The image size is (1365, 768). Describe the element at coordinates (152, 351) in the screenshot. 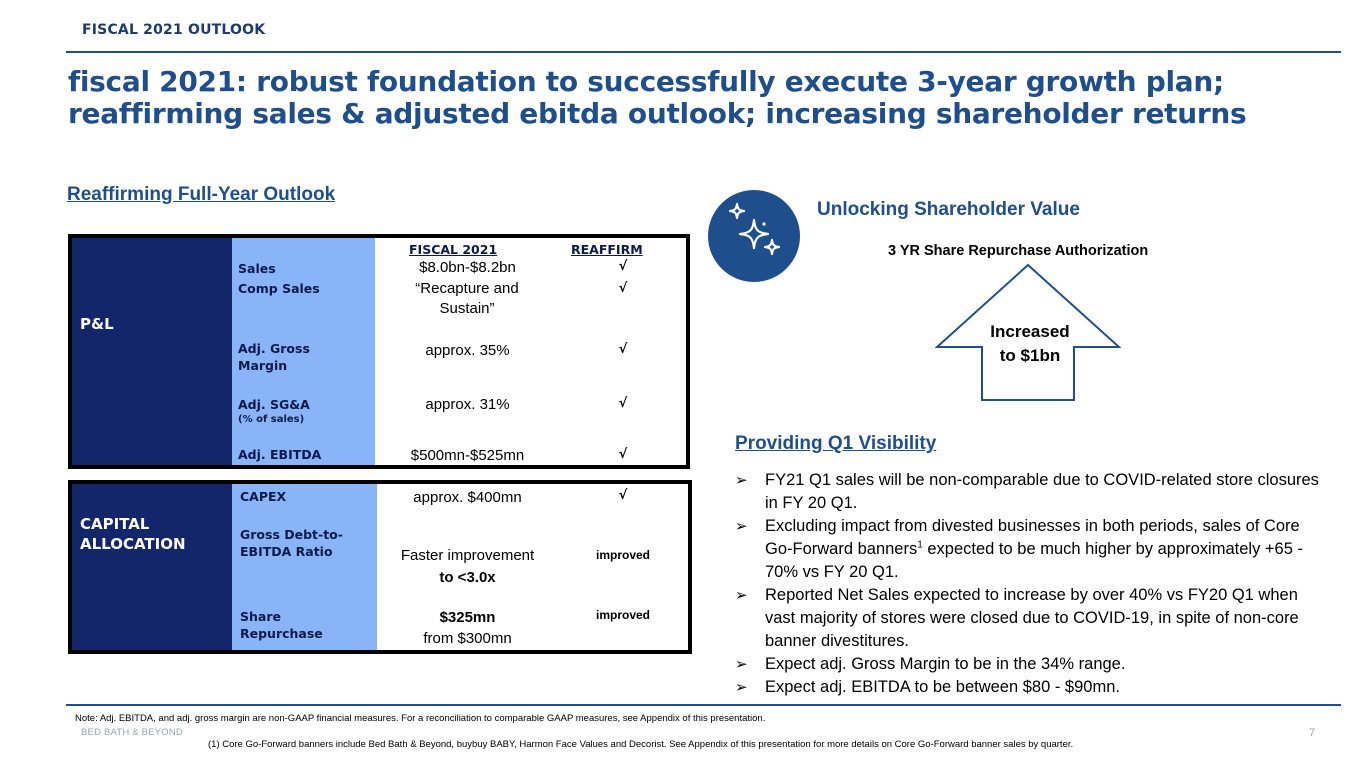

I see `pl-category-cell: P&L` at that location.